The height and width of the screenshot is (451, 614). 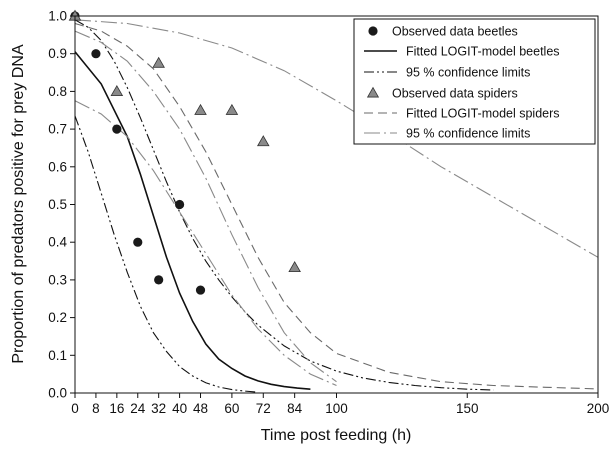 What do you see at coordinates (57, 242) in the screenshot?
I see `y-tick-label: 0.4` at bounding box center [57, 242].